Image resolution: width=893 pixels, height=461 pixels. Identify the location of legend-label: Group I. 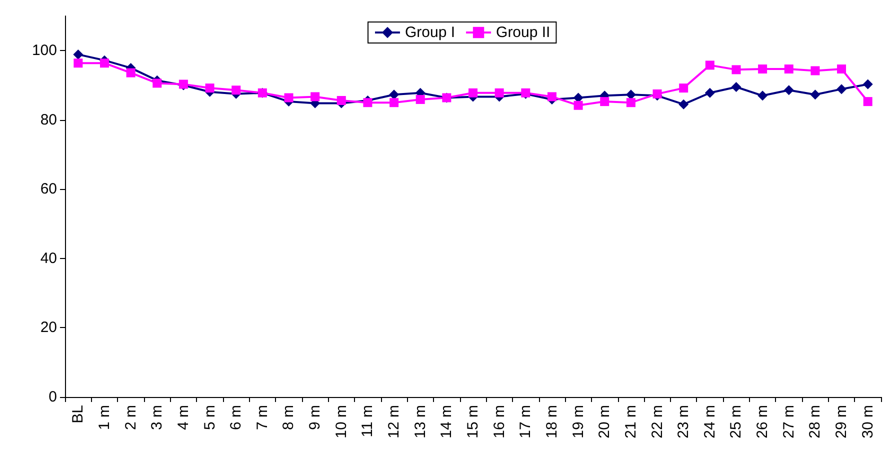
(430, 32).